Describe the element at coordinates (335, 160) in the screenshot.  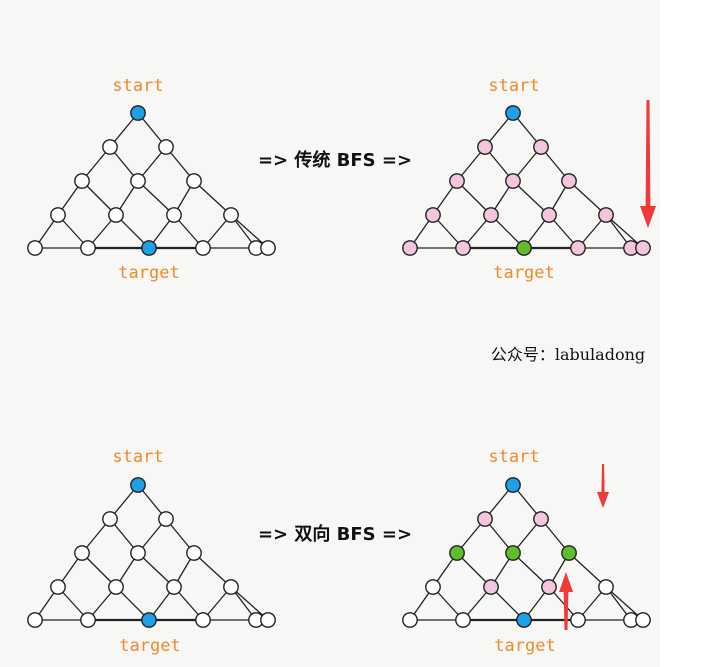
I see `traditional-bfs-caption: => 传统 BFS =>` at that location.